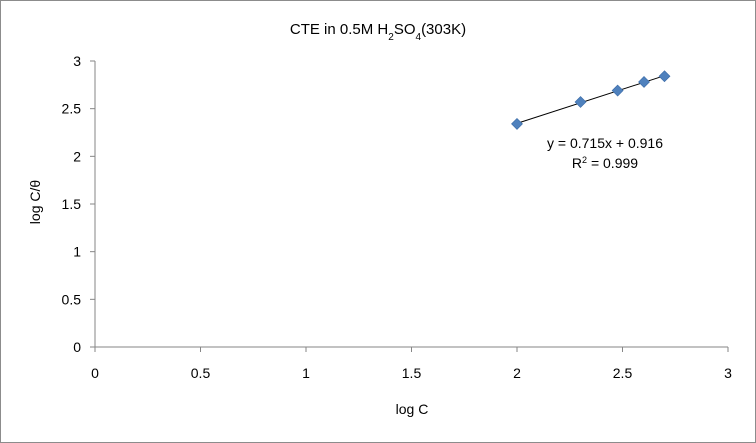  Describe the element at coordinates (95, 373) in the screenshot. I see `x-tick-label: 0` at that location.